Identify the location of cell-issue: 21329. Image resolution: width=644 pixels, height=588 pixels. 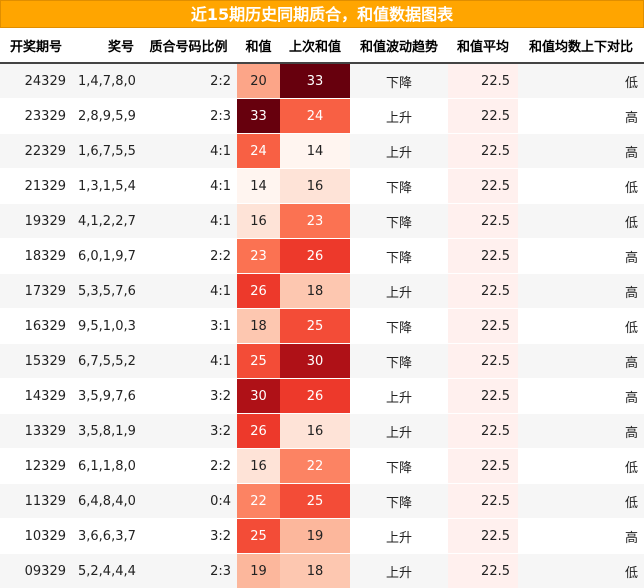
(36, 186).